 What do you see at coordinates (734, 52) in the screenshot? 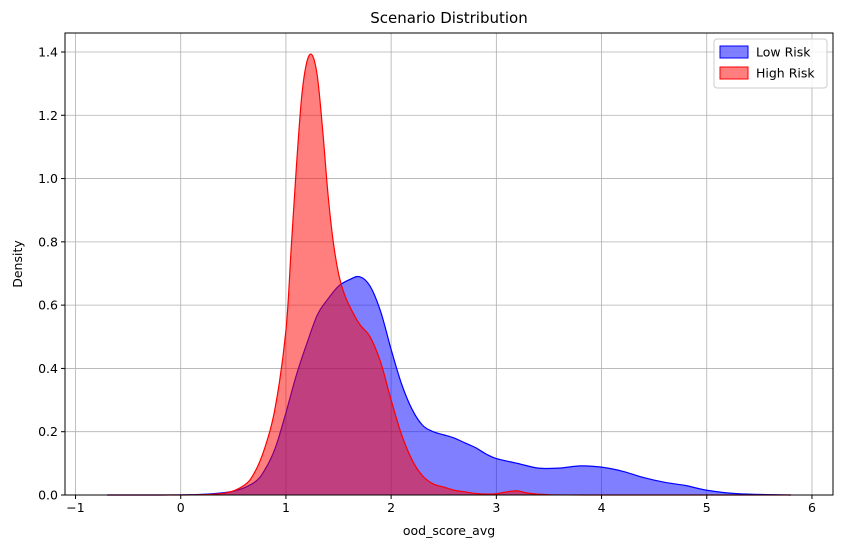
I see `legend-swatch-low-risk` at bounding box center [734, 52].